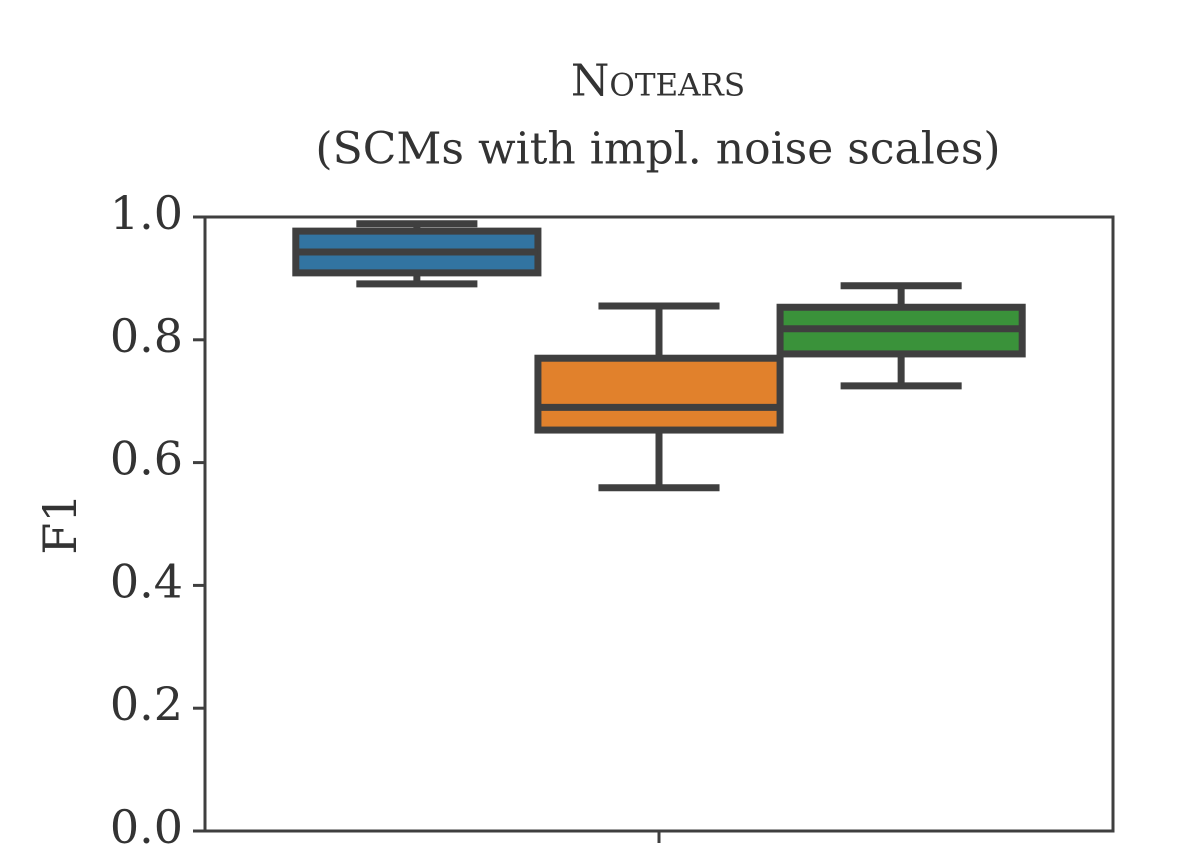 Image resolution: width=1184 pixels, height=860 pixels. Describe the element at coordinates (146, 827) in the screenshot. I see `y-tick-label: 0.0` at that location.